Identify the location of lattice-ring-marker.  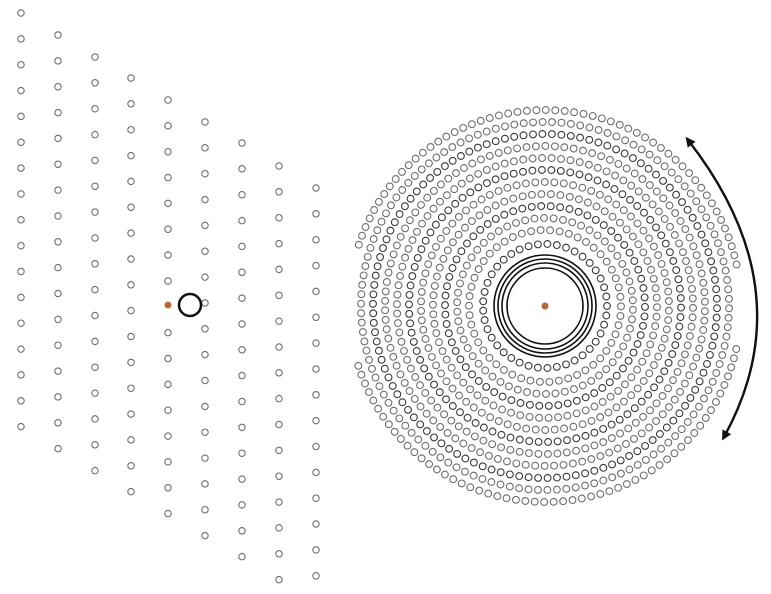
(190, 305).